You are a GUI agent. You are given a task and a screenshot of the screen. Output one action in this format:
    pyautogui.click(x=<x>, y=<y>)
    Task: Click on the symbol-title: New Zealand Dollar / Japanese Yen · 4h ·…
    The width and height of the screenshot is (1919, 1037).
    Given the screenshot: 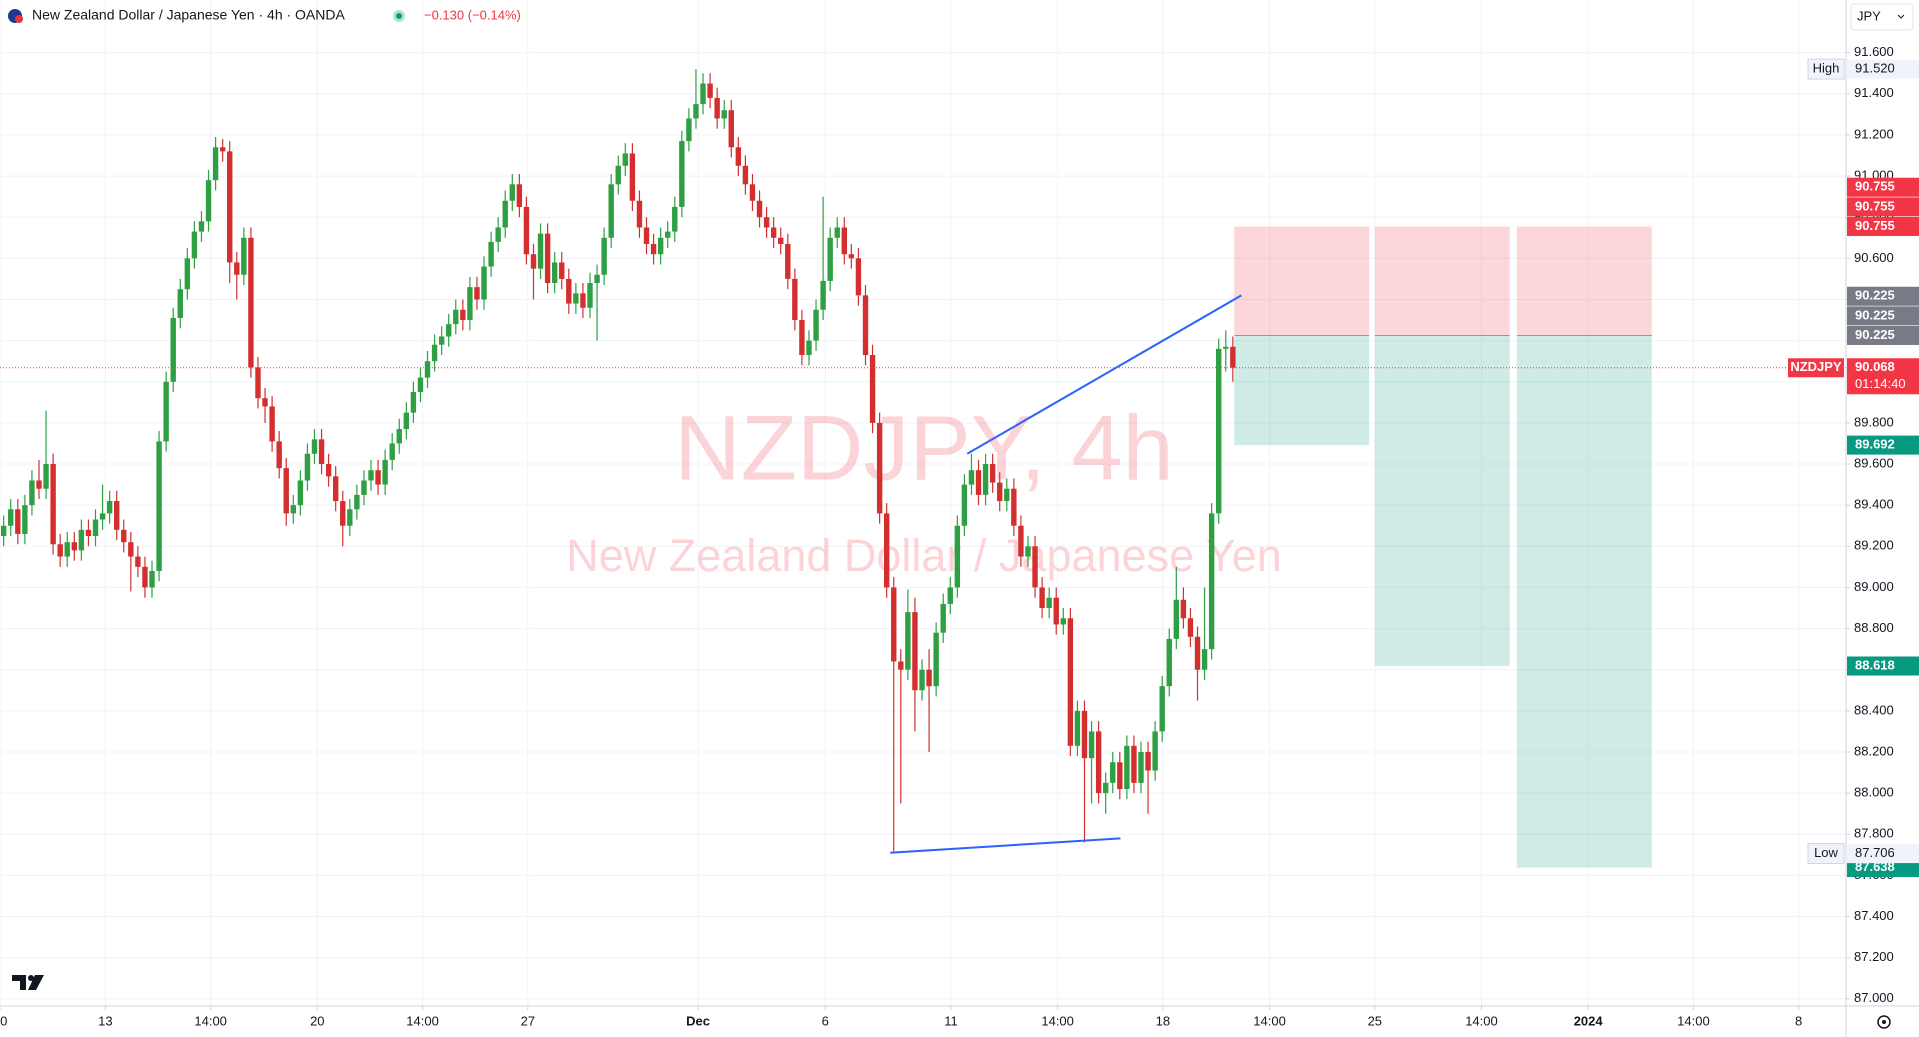 What is the action you would take?
    pyautogui.click(x=188, y=15)
    